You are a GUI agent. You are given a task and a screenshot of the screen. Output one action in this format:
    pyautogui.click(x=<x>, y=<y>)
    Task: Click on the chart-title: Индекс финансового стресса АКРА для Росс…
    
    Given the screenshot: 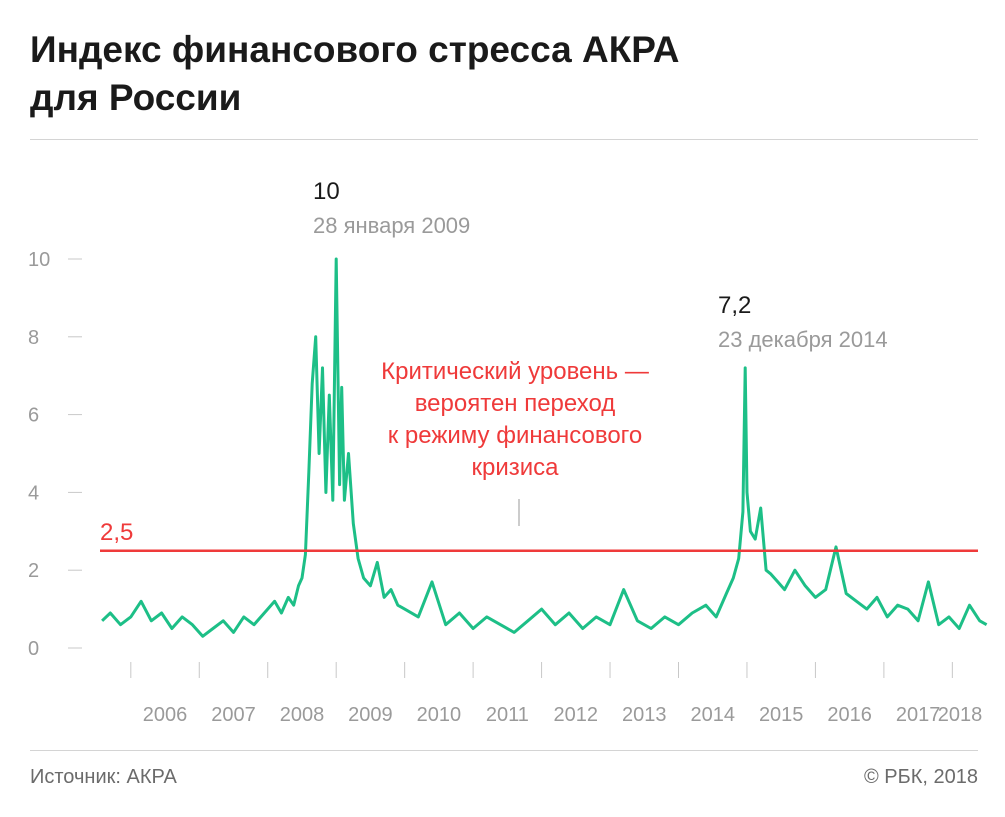 What is the action you would take?
    pyautogui.click(x=500, y=74)
    